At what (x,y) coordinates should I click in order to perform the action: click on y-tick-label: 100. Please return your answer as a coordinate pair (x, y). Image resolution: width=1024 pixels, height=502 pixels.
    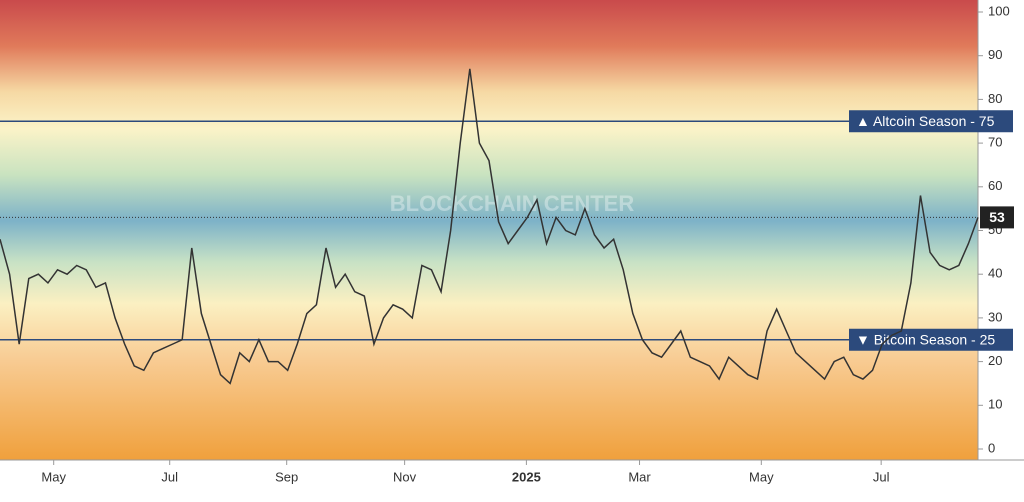
    Looking at the image, I should click on (999, 10).